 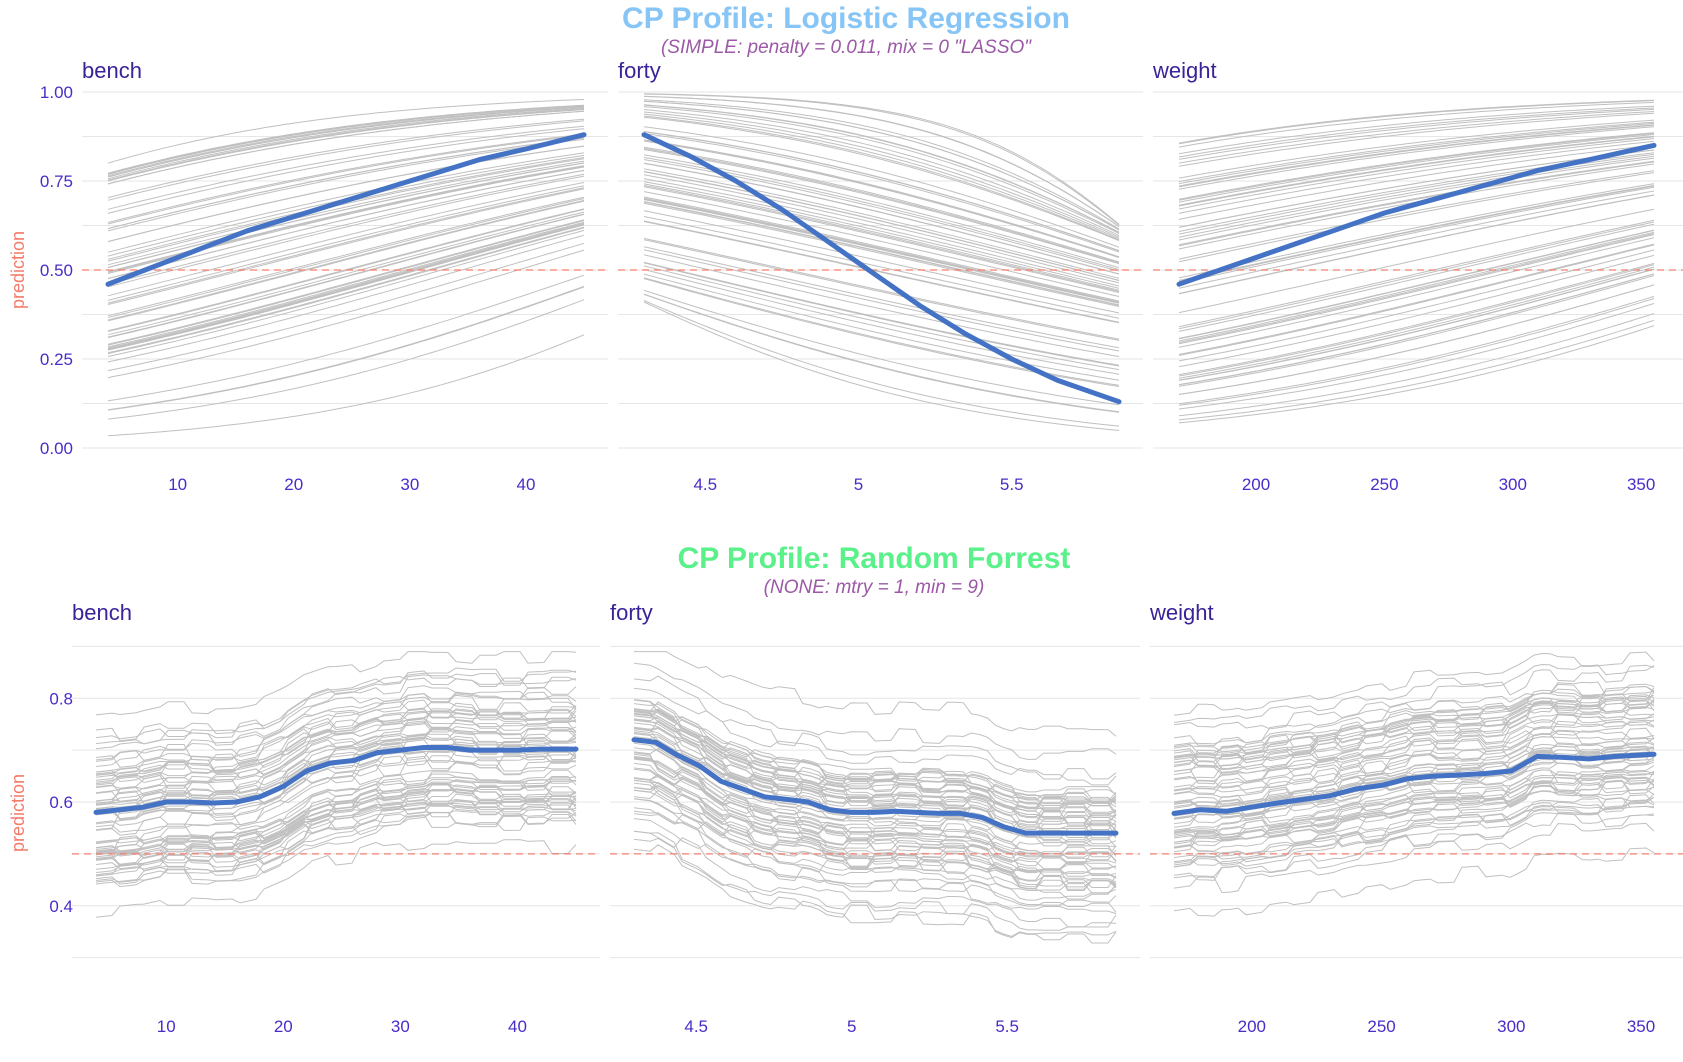 I want to click on panel-strip-label: bench, so click(x=112, y=70).